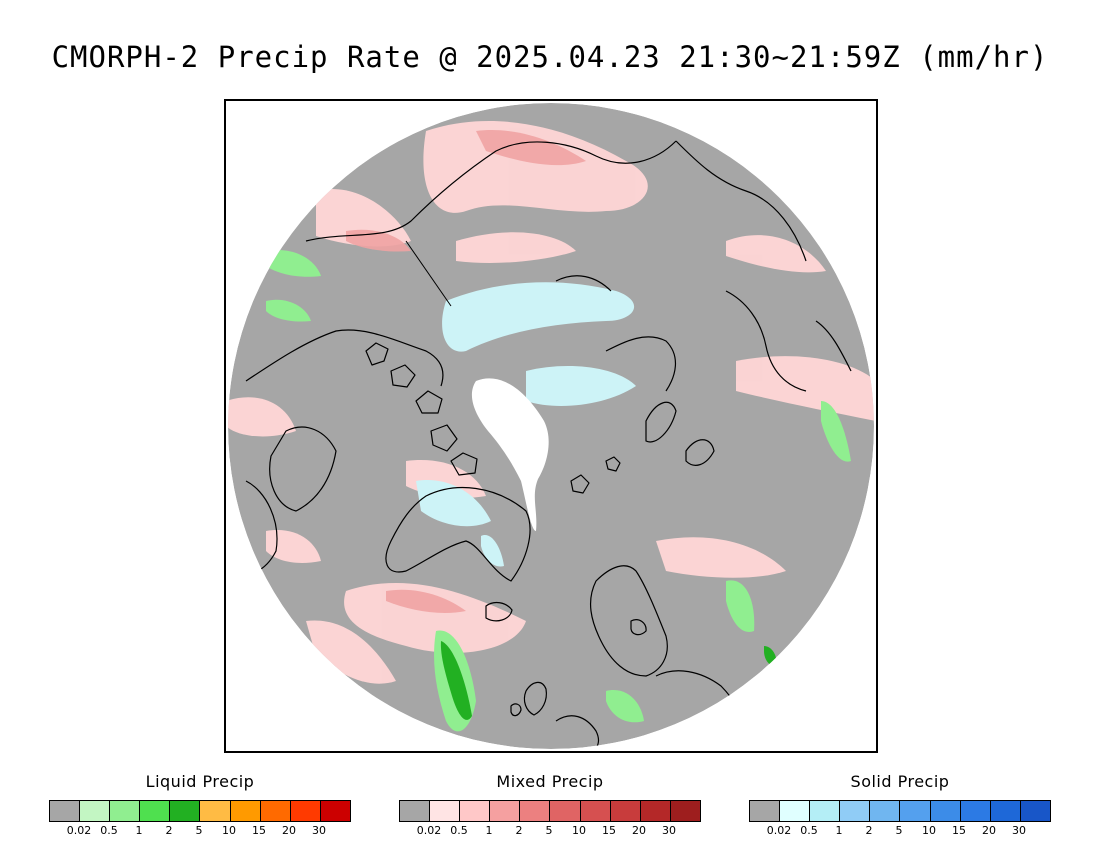 The height and width of the screenshot is (850, 1100). I want to click on legend-title: Solid Precip, so click(900, 781).